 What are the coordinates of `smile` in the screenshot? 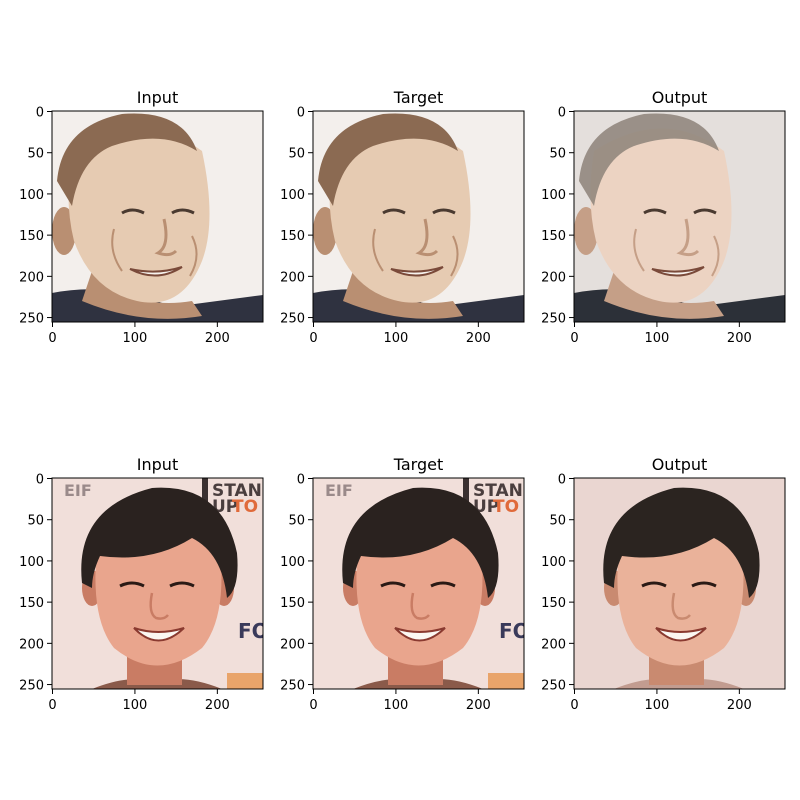 It's located at (159, 634).